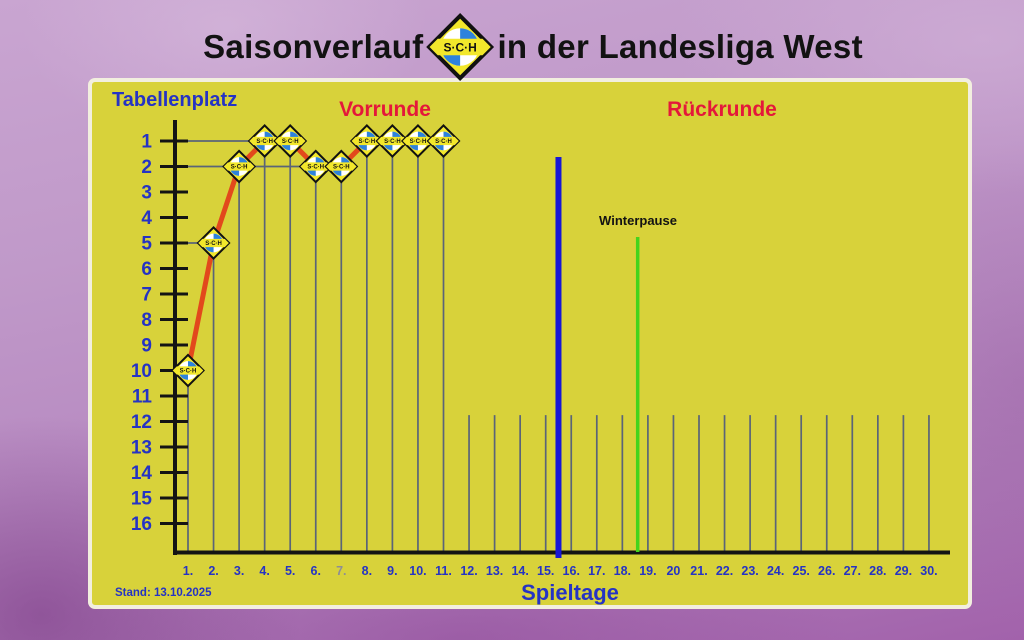 Image resolution: width=1024 pixels, height=640 pixels. Describe the element at coordinates (571, 571) in the screenshot. I see `x-tick-label: 16.` at that location.